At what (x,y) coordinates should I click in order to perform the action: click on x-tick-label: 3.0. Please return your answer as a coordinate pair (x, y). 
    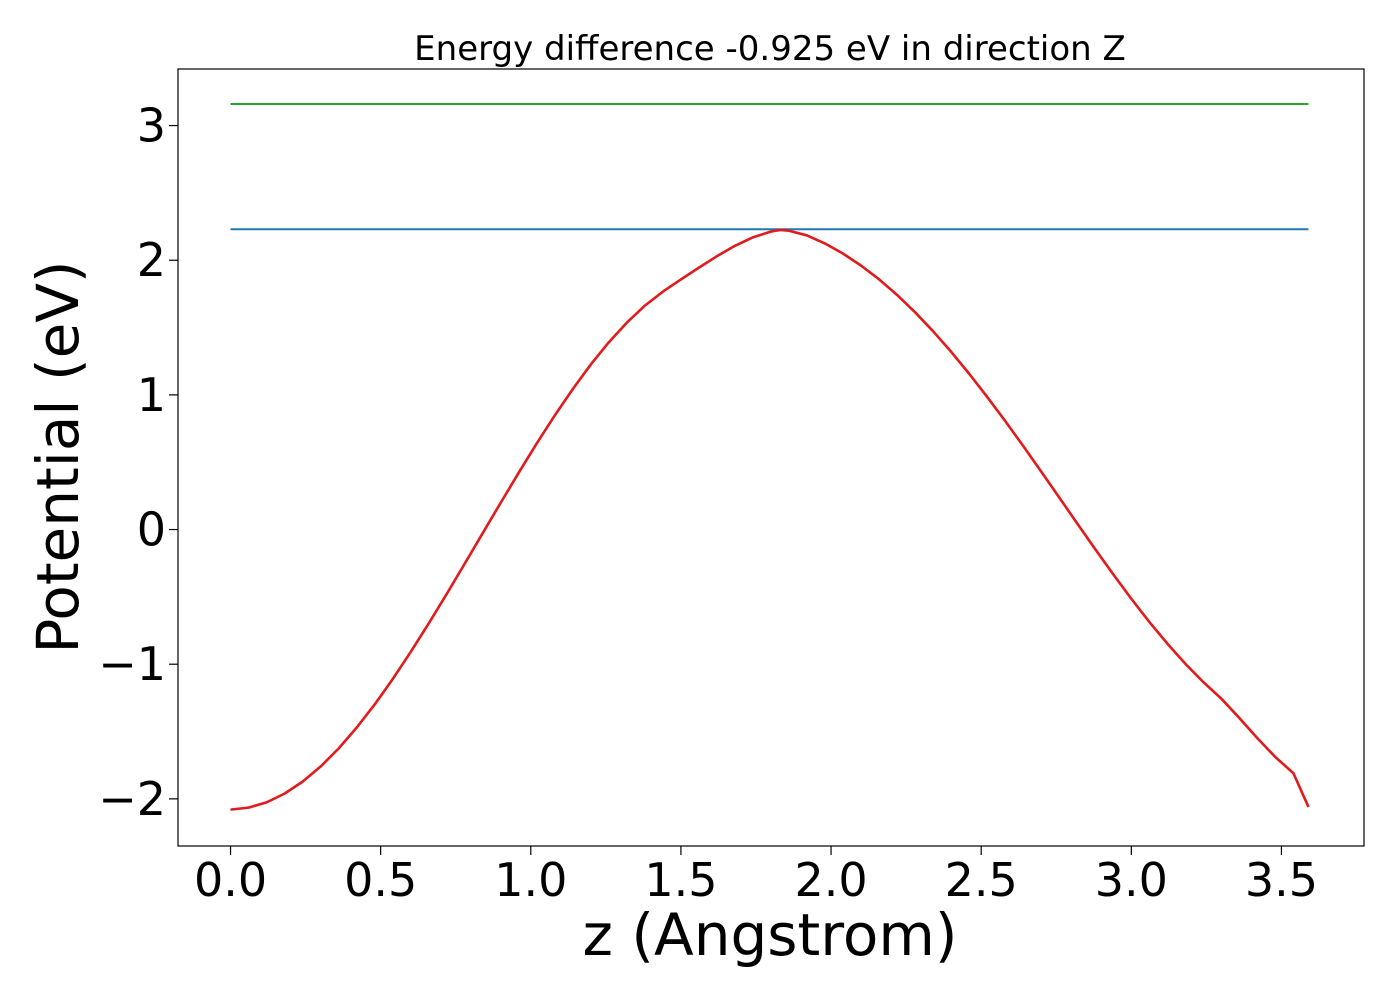
    Looking at the image, I should click on (1131, 880).